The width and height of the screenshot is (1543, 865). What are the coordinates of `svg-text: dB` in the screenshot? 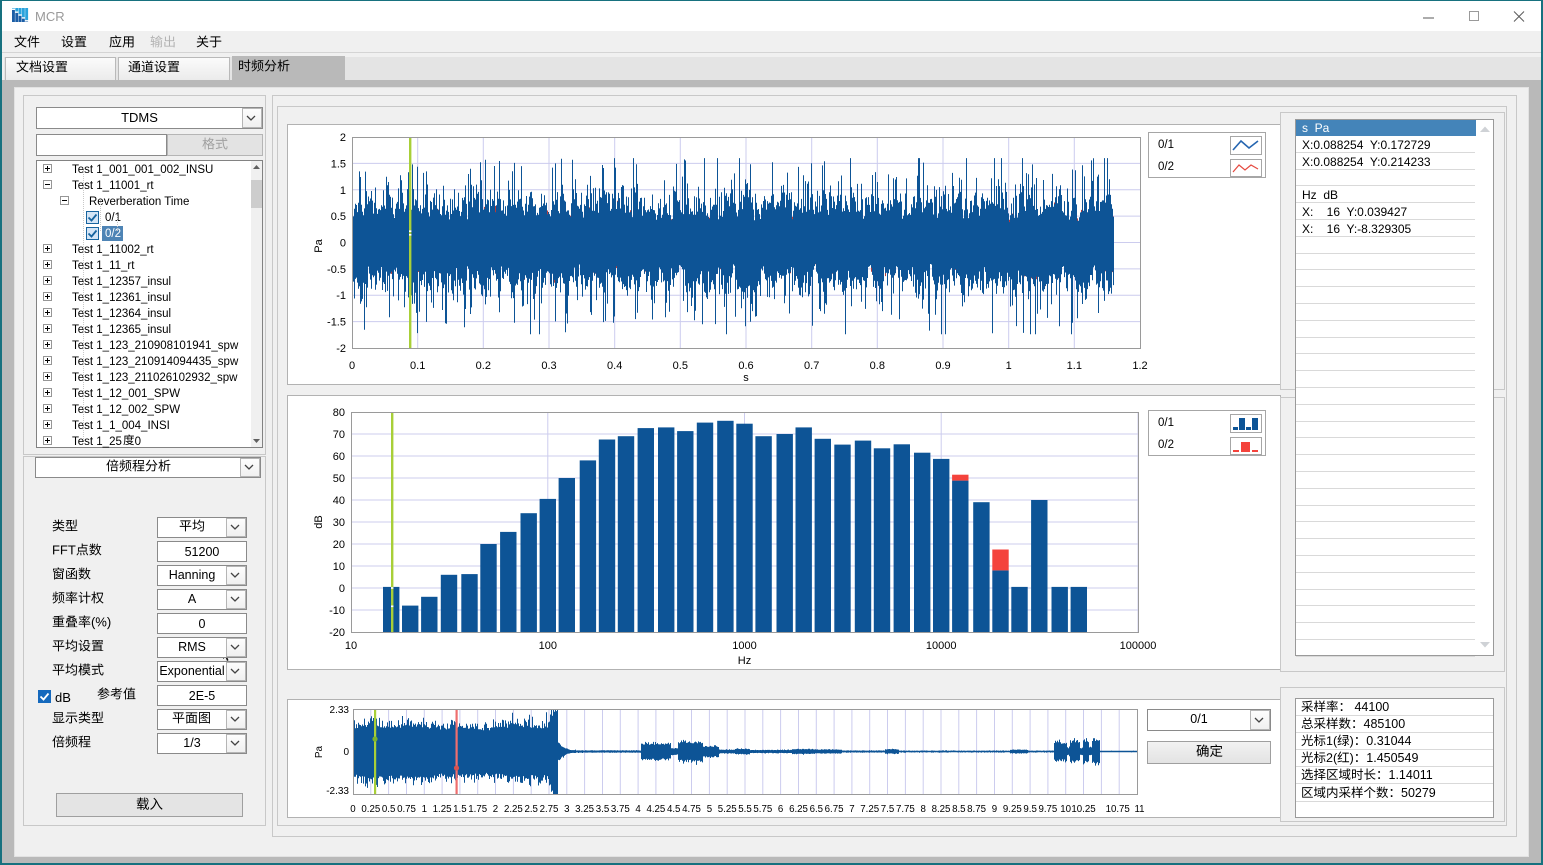 It's located at (319, 521).